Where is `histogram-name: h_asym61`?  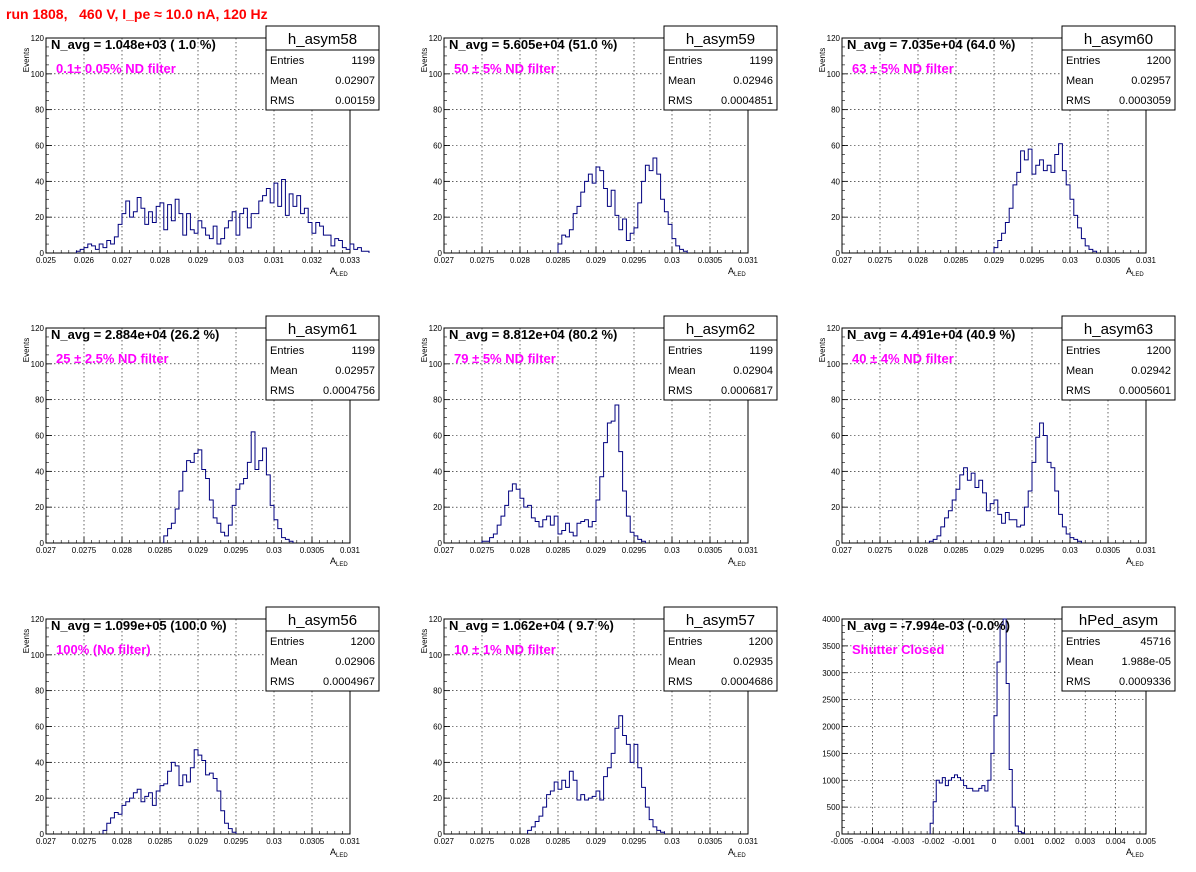
histogram-name: h_asym61 is located at coordinates (322, 329).